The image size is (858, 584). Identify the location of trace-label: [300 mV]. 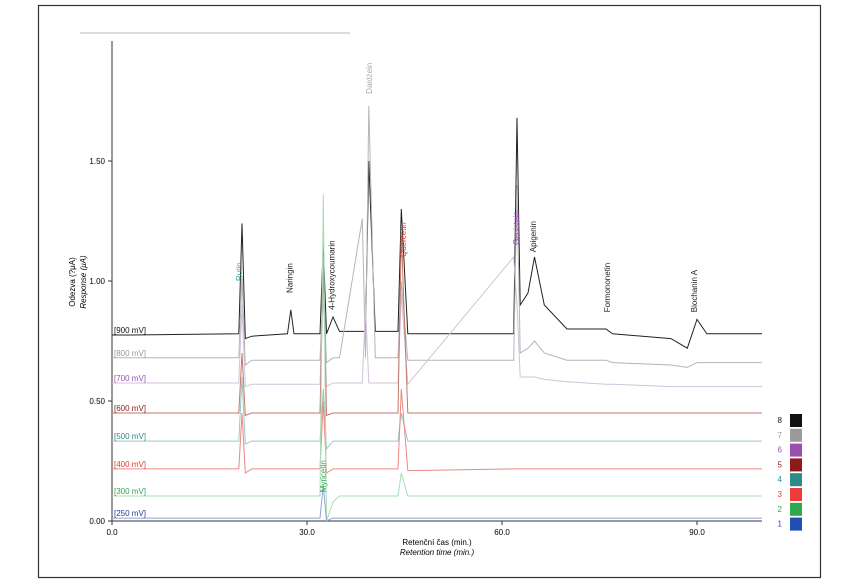
(130, 491).